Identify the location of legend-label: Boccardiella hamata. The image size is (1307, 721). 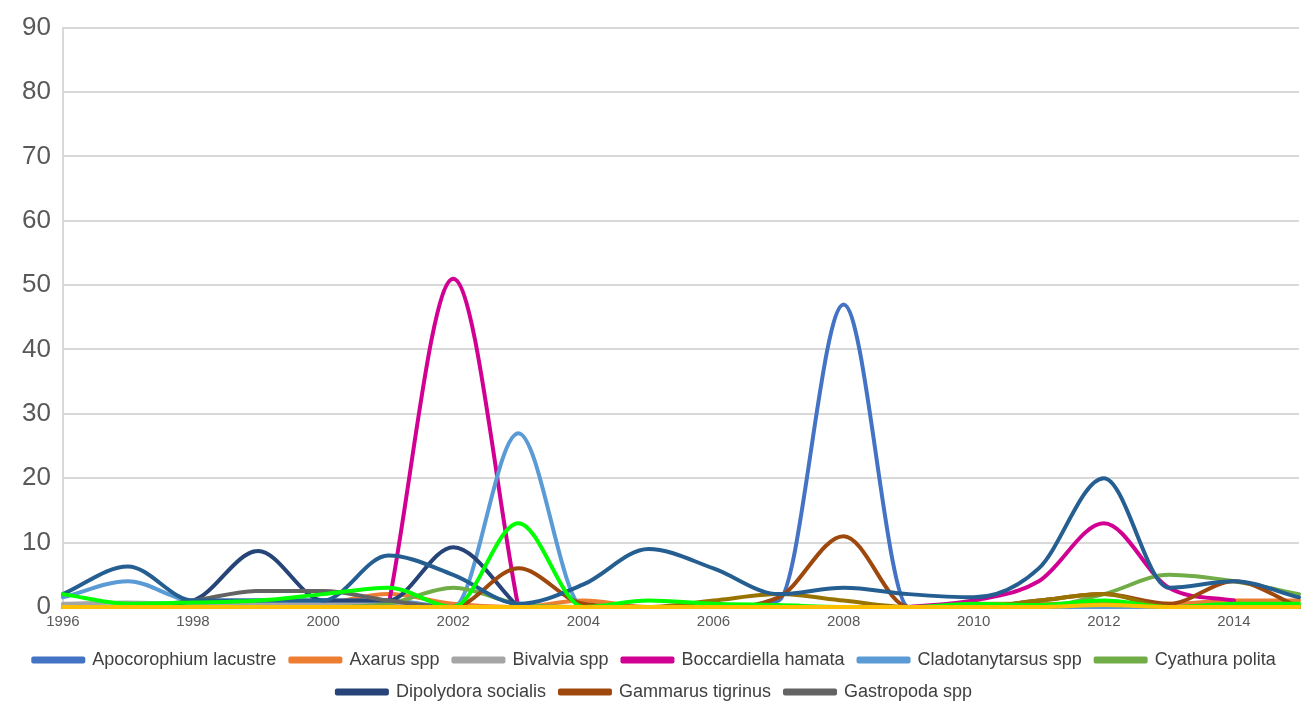
(763, 658).